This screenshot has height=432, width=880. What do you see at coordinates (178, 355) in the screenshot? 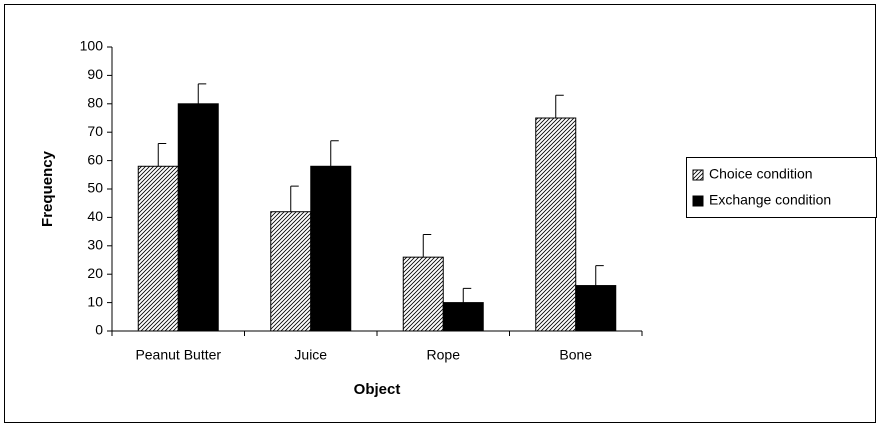
I see `x-tick-label: Peanut Butter` at bounding box center [178, 355].